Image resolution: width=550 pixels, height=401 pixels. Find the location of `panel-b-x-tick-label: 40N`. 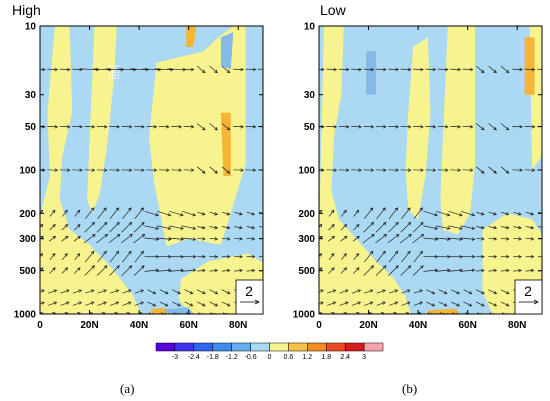

panel-b-x-tick-label: 40N is located at coordinates (418, 325).